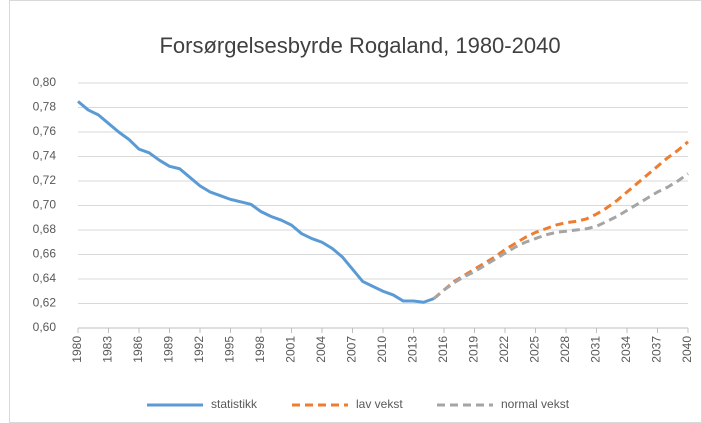 The height and width of the screenshot is (423, 702). Describe the element at coordinates (45, 303) in the screenshot. I see `y-tick-label: 0,62` at that location.